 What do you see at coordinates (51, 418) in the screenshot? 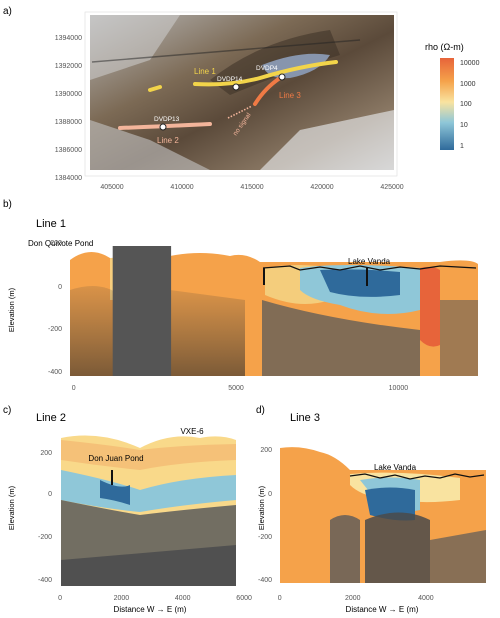
I see `line2-title: Line 2` at bounding box center [51, 418].